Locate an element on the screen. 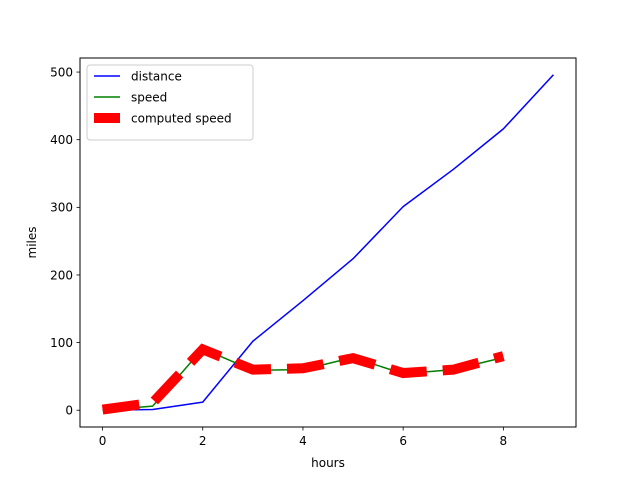 The image size is (640, 480). x-axis-ticks: 0 2 4 6 8 is located at coordinates (303, 437).